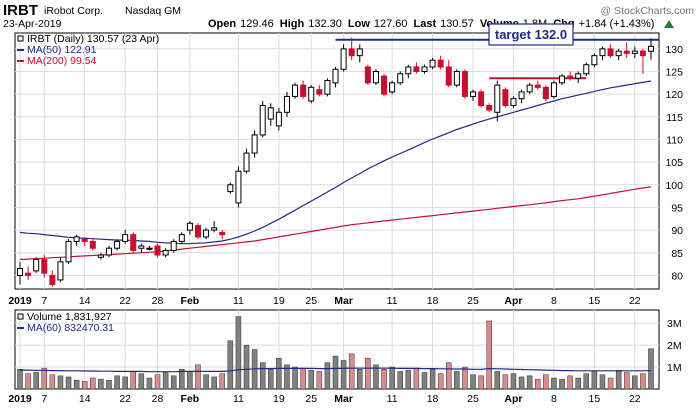  What do you see at coordinates (343, 399) in the screenshot?
I see `volume-date-label: Mar` at bounding box center [343, 399].